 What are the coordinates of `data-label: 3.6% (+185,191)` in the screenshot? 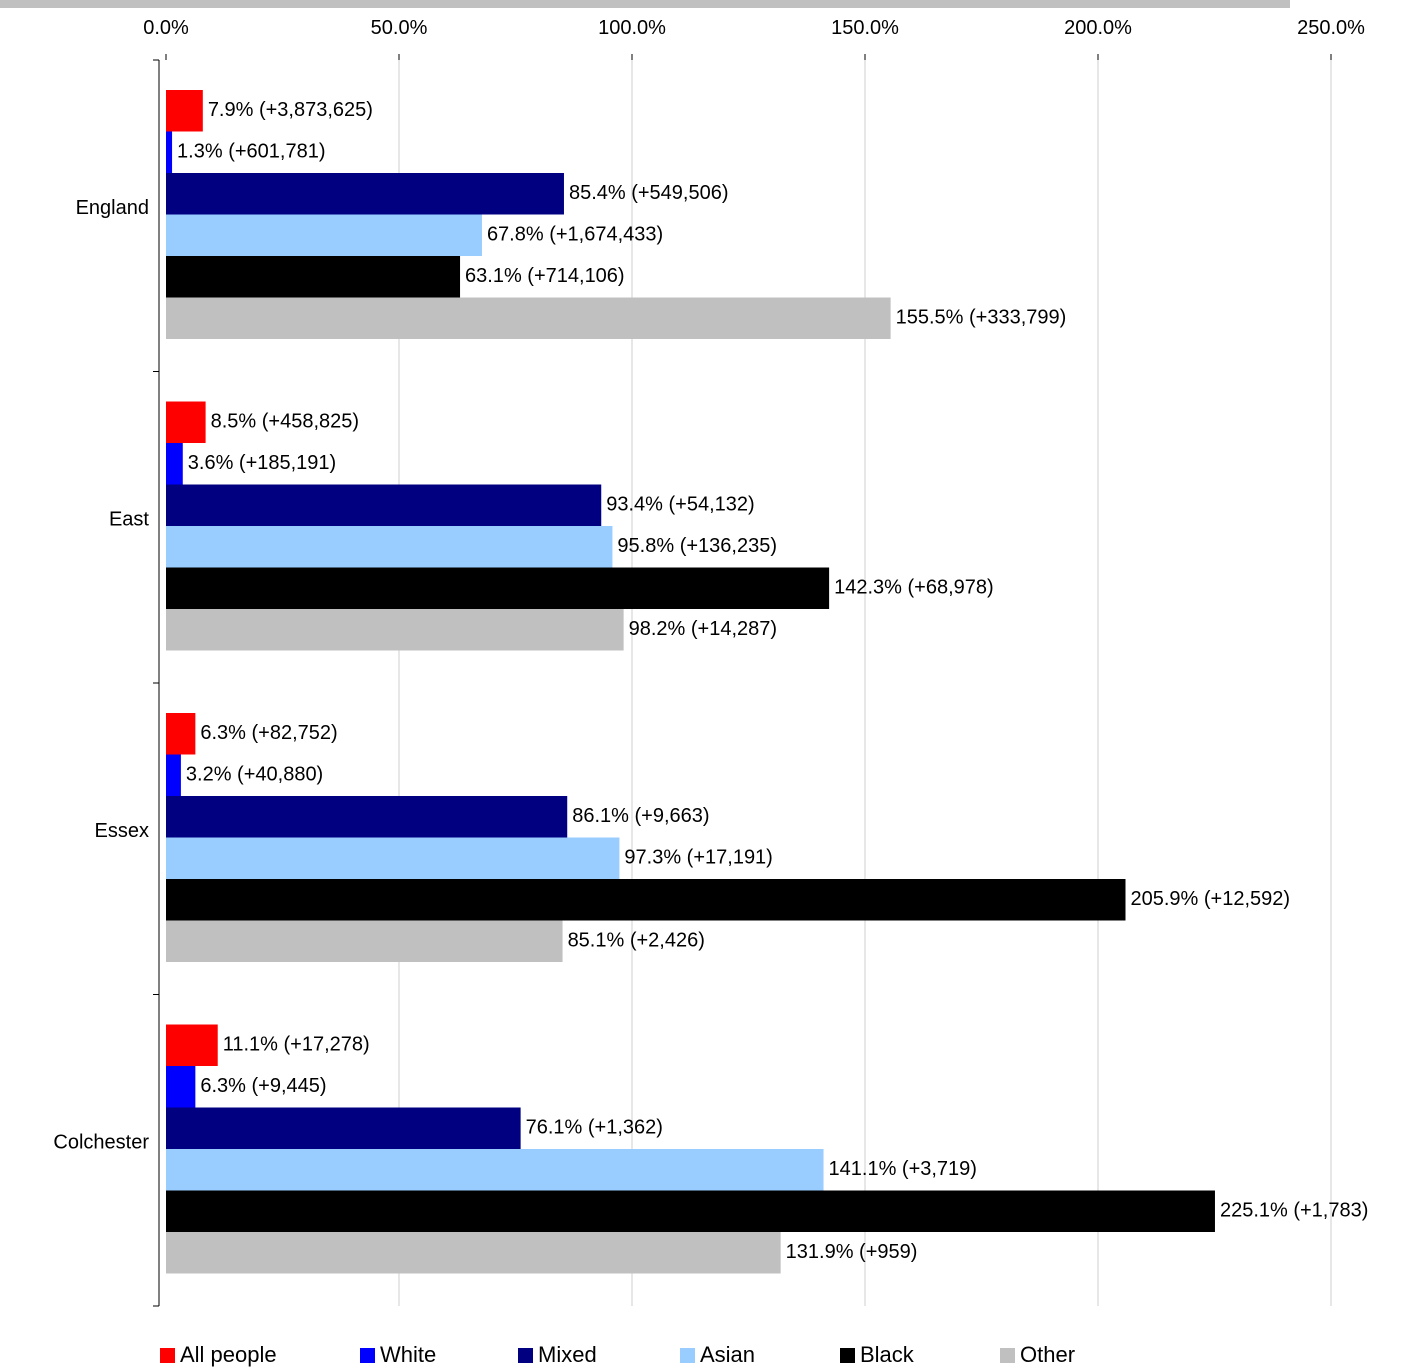 It's located at (262, 463).